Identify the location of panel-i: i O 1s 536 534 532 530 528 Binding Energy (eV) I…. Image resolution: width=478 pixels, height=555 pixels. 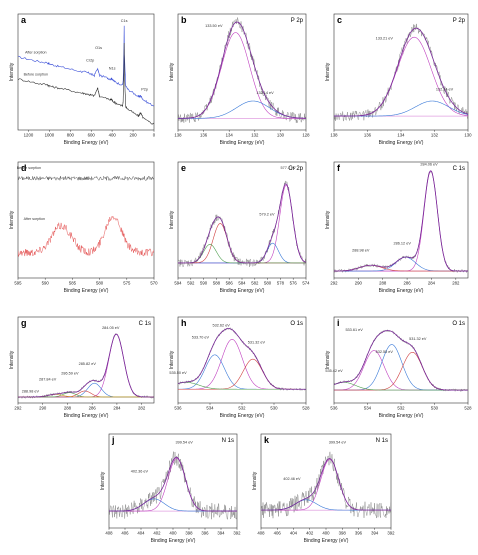
(396, 365).